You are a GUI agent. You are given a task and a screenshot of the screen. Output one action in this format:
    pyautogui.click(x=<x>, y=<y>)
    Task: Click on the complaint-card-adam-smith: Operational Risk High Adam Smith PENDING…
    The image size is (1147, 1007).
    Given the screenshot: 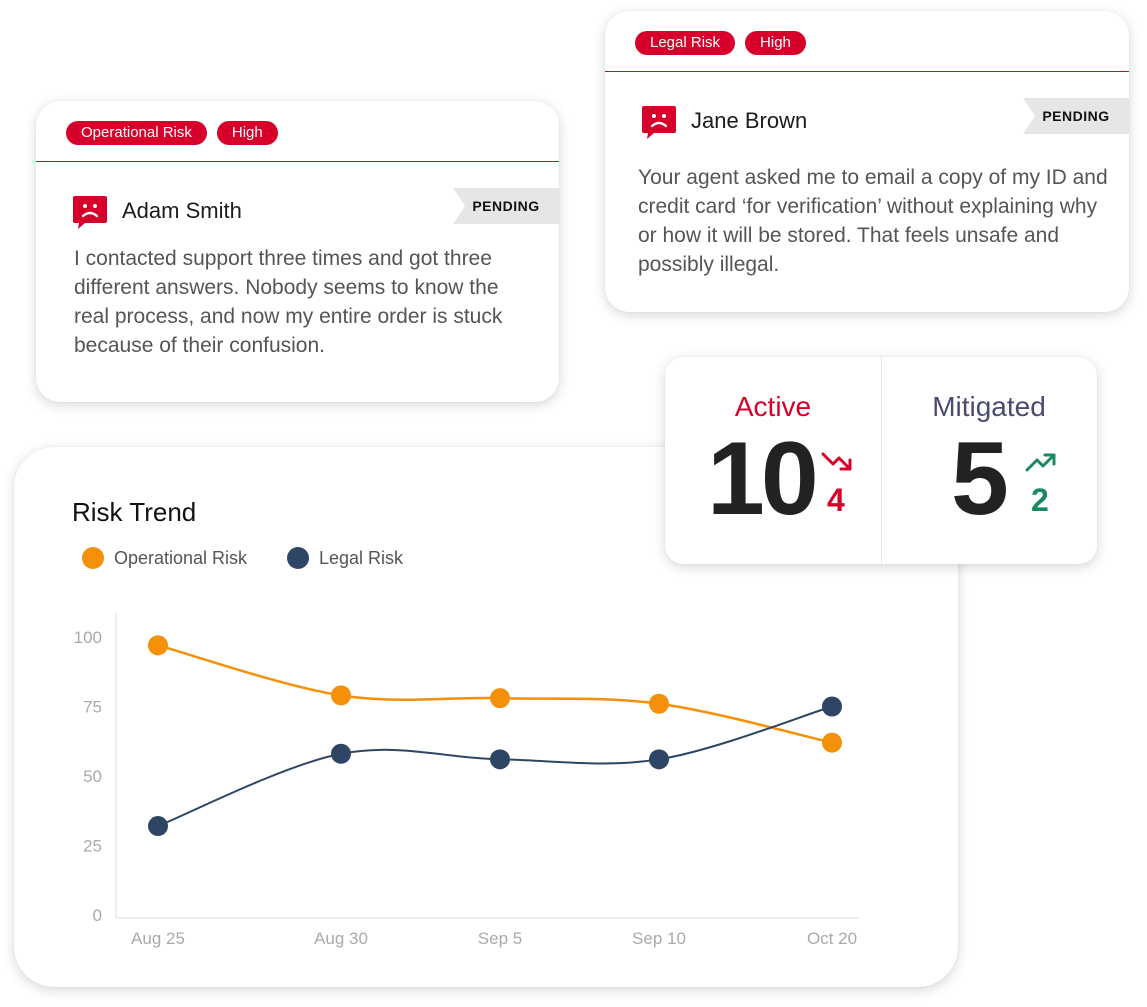 What is the action you would take?
    pyautogui.click(x=297, y=251)
    